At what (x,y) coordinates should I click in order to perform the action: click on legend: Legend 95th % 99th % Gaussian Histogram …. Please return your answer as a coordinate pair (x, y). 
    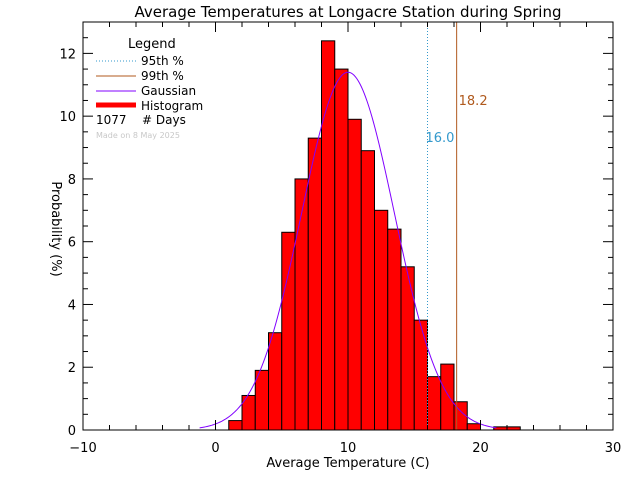
    Looking at the image, I should click on (149, 88).